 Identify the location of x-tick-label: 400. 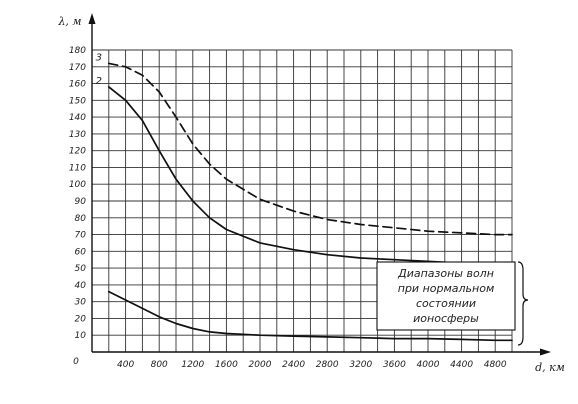
(125, 365).